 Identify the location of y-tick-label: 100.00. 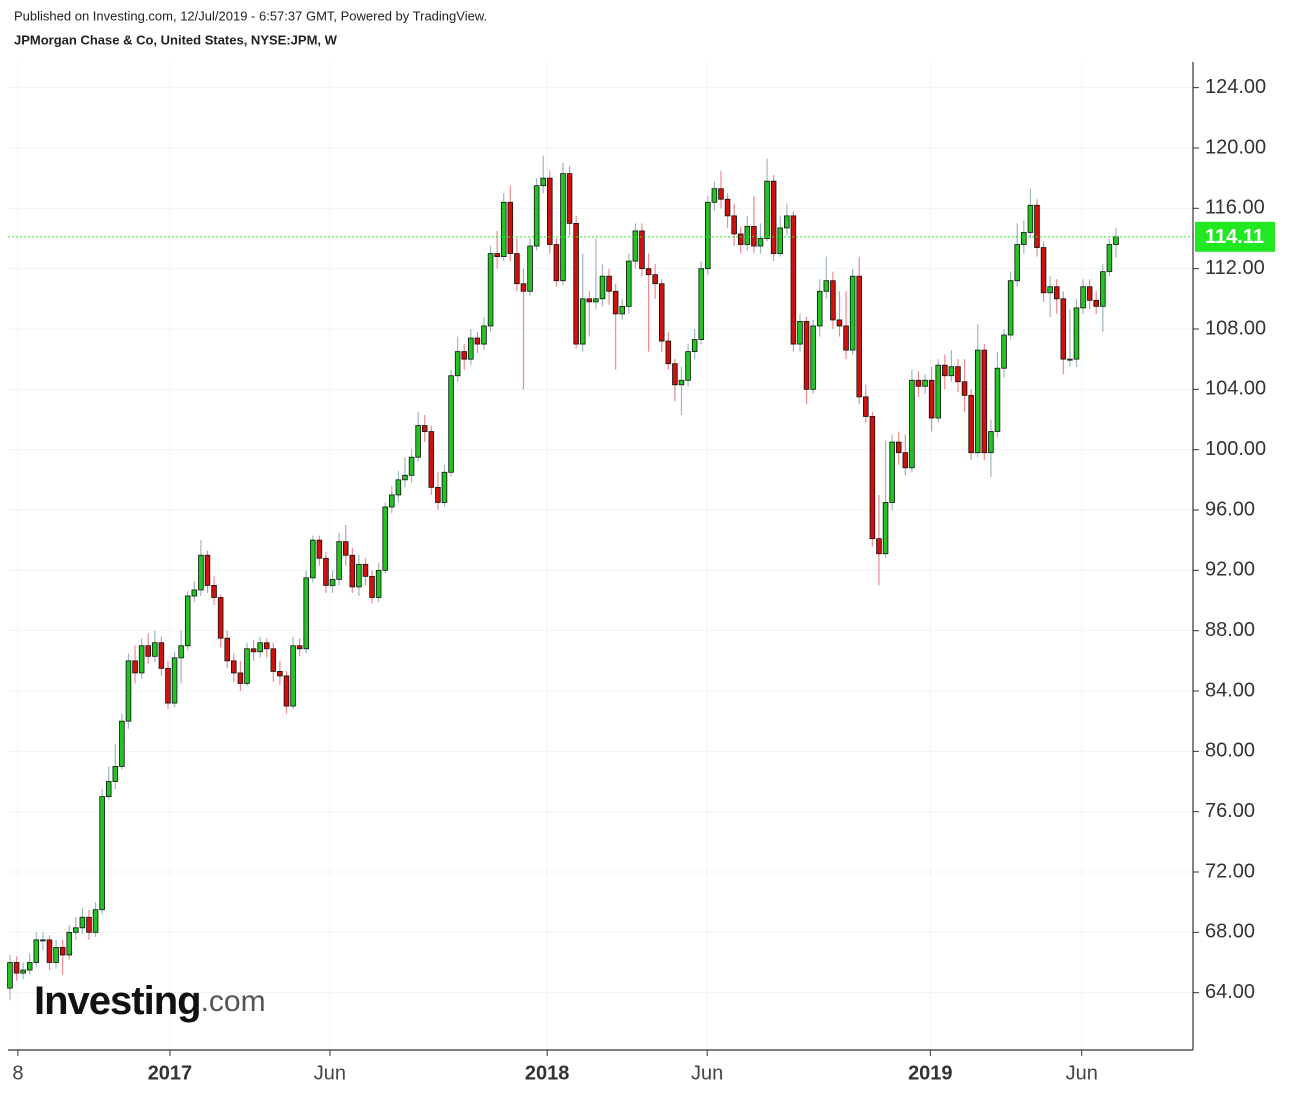
(1235, 449).